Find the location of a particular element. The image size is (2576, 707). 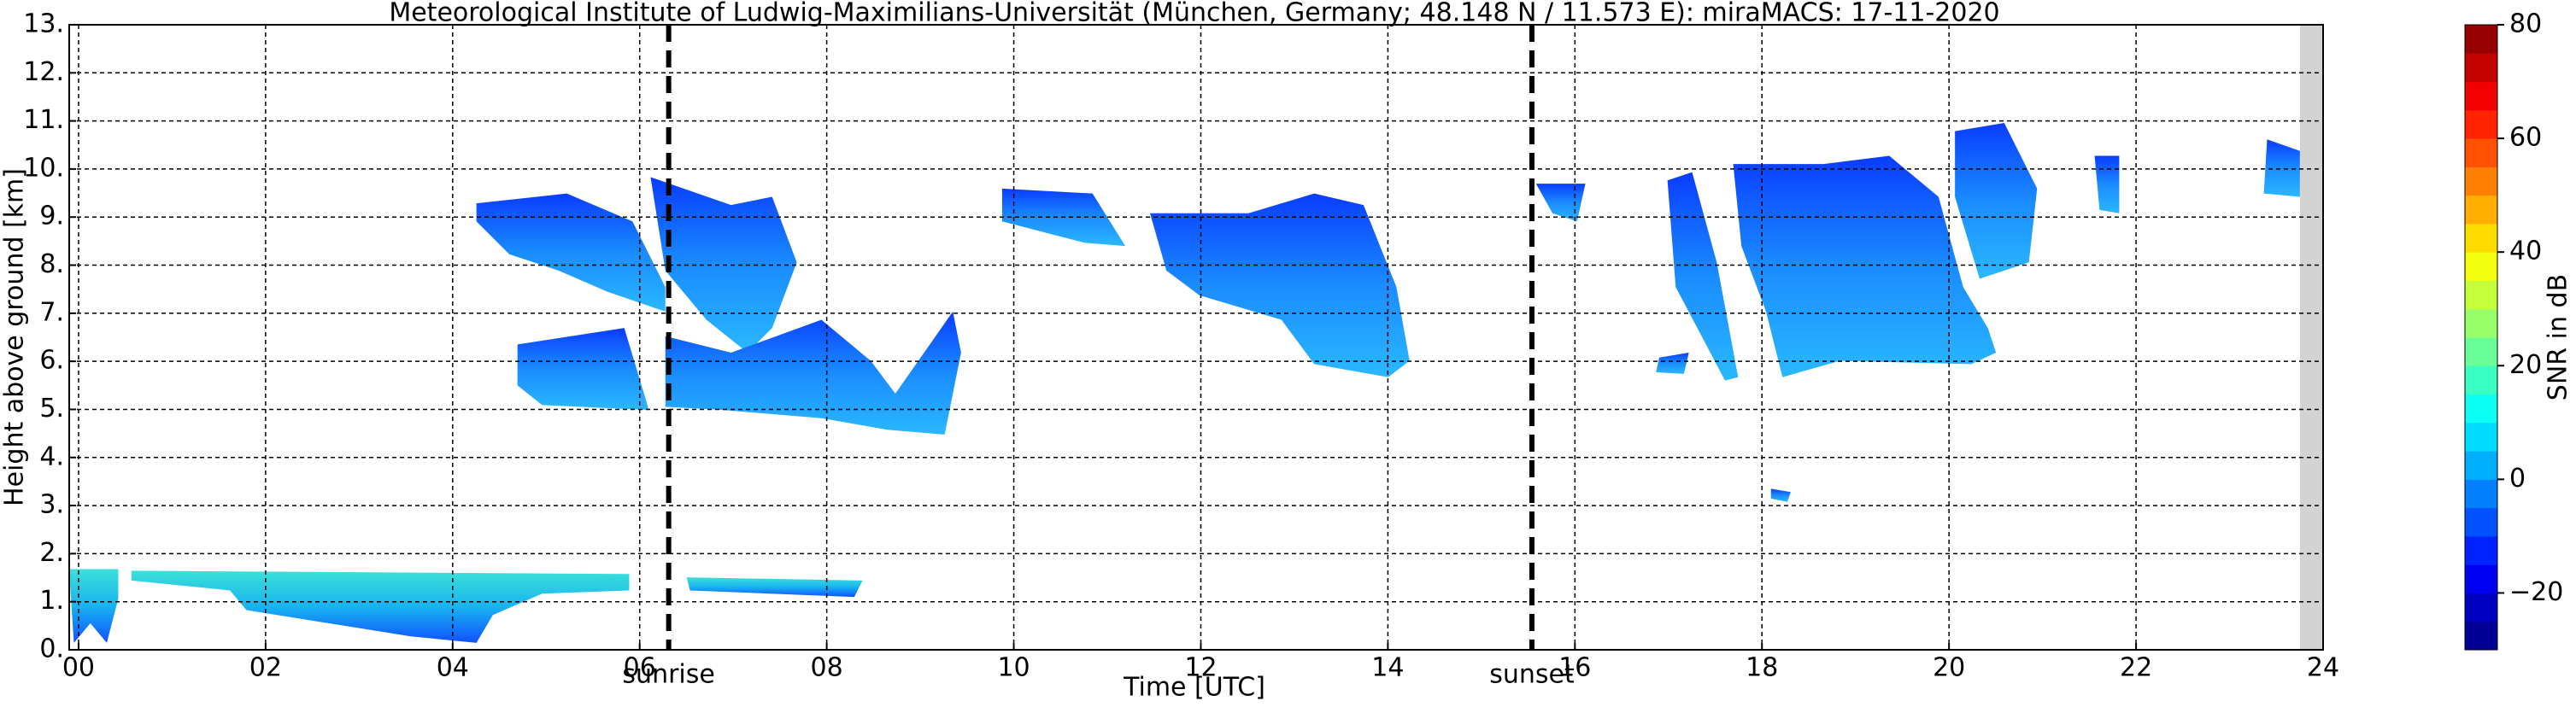

x-tick-label: 00 is located at coordinates (78, 668).